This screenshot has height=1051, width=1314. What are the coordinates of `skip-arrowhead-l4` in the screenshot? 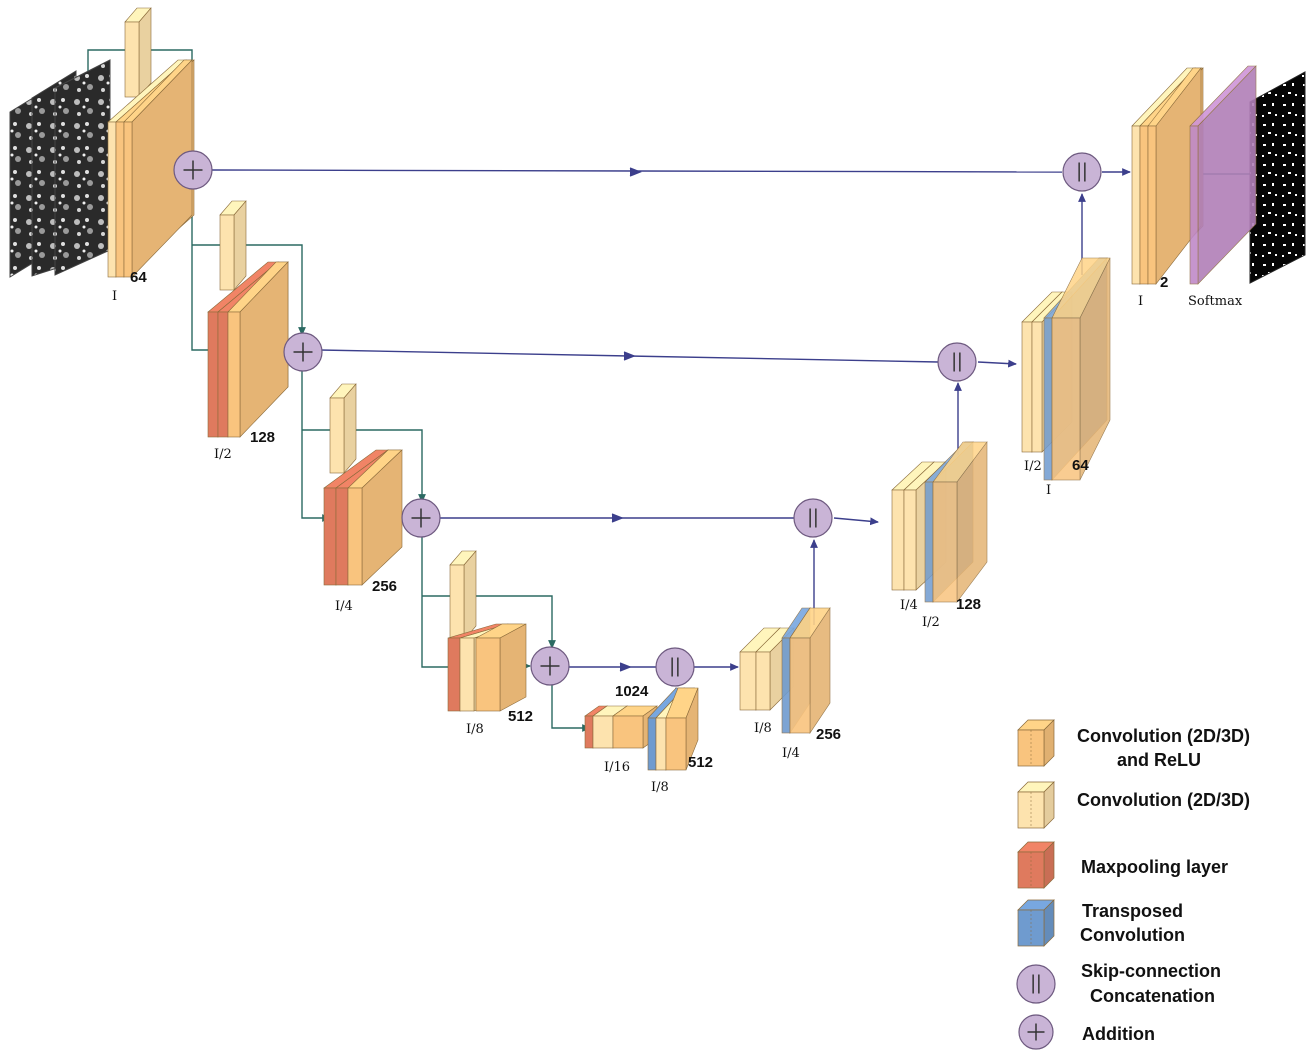 It's located at (625, 667).